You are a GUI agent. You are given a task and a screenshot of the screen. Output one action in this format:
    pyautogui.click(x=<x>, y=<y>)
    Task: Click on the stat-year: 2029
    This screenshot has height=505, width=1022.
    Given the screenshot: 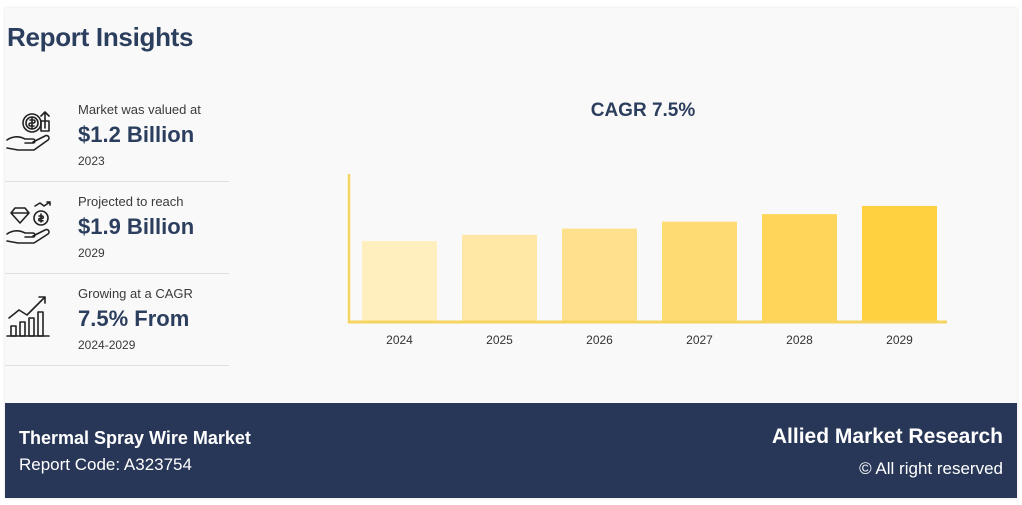 What is the action you would take?
    pyautogui.click(x=91, y=253)
    